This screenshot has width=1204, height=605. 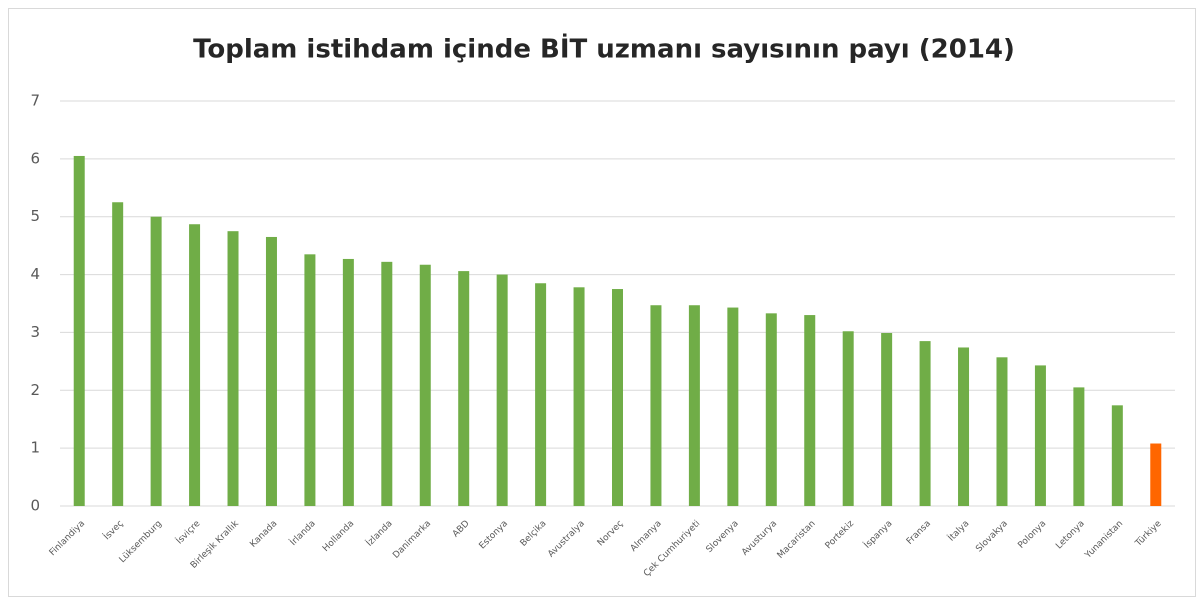 I want to click on y-tick-label: 2, so click(x=35, y=390).